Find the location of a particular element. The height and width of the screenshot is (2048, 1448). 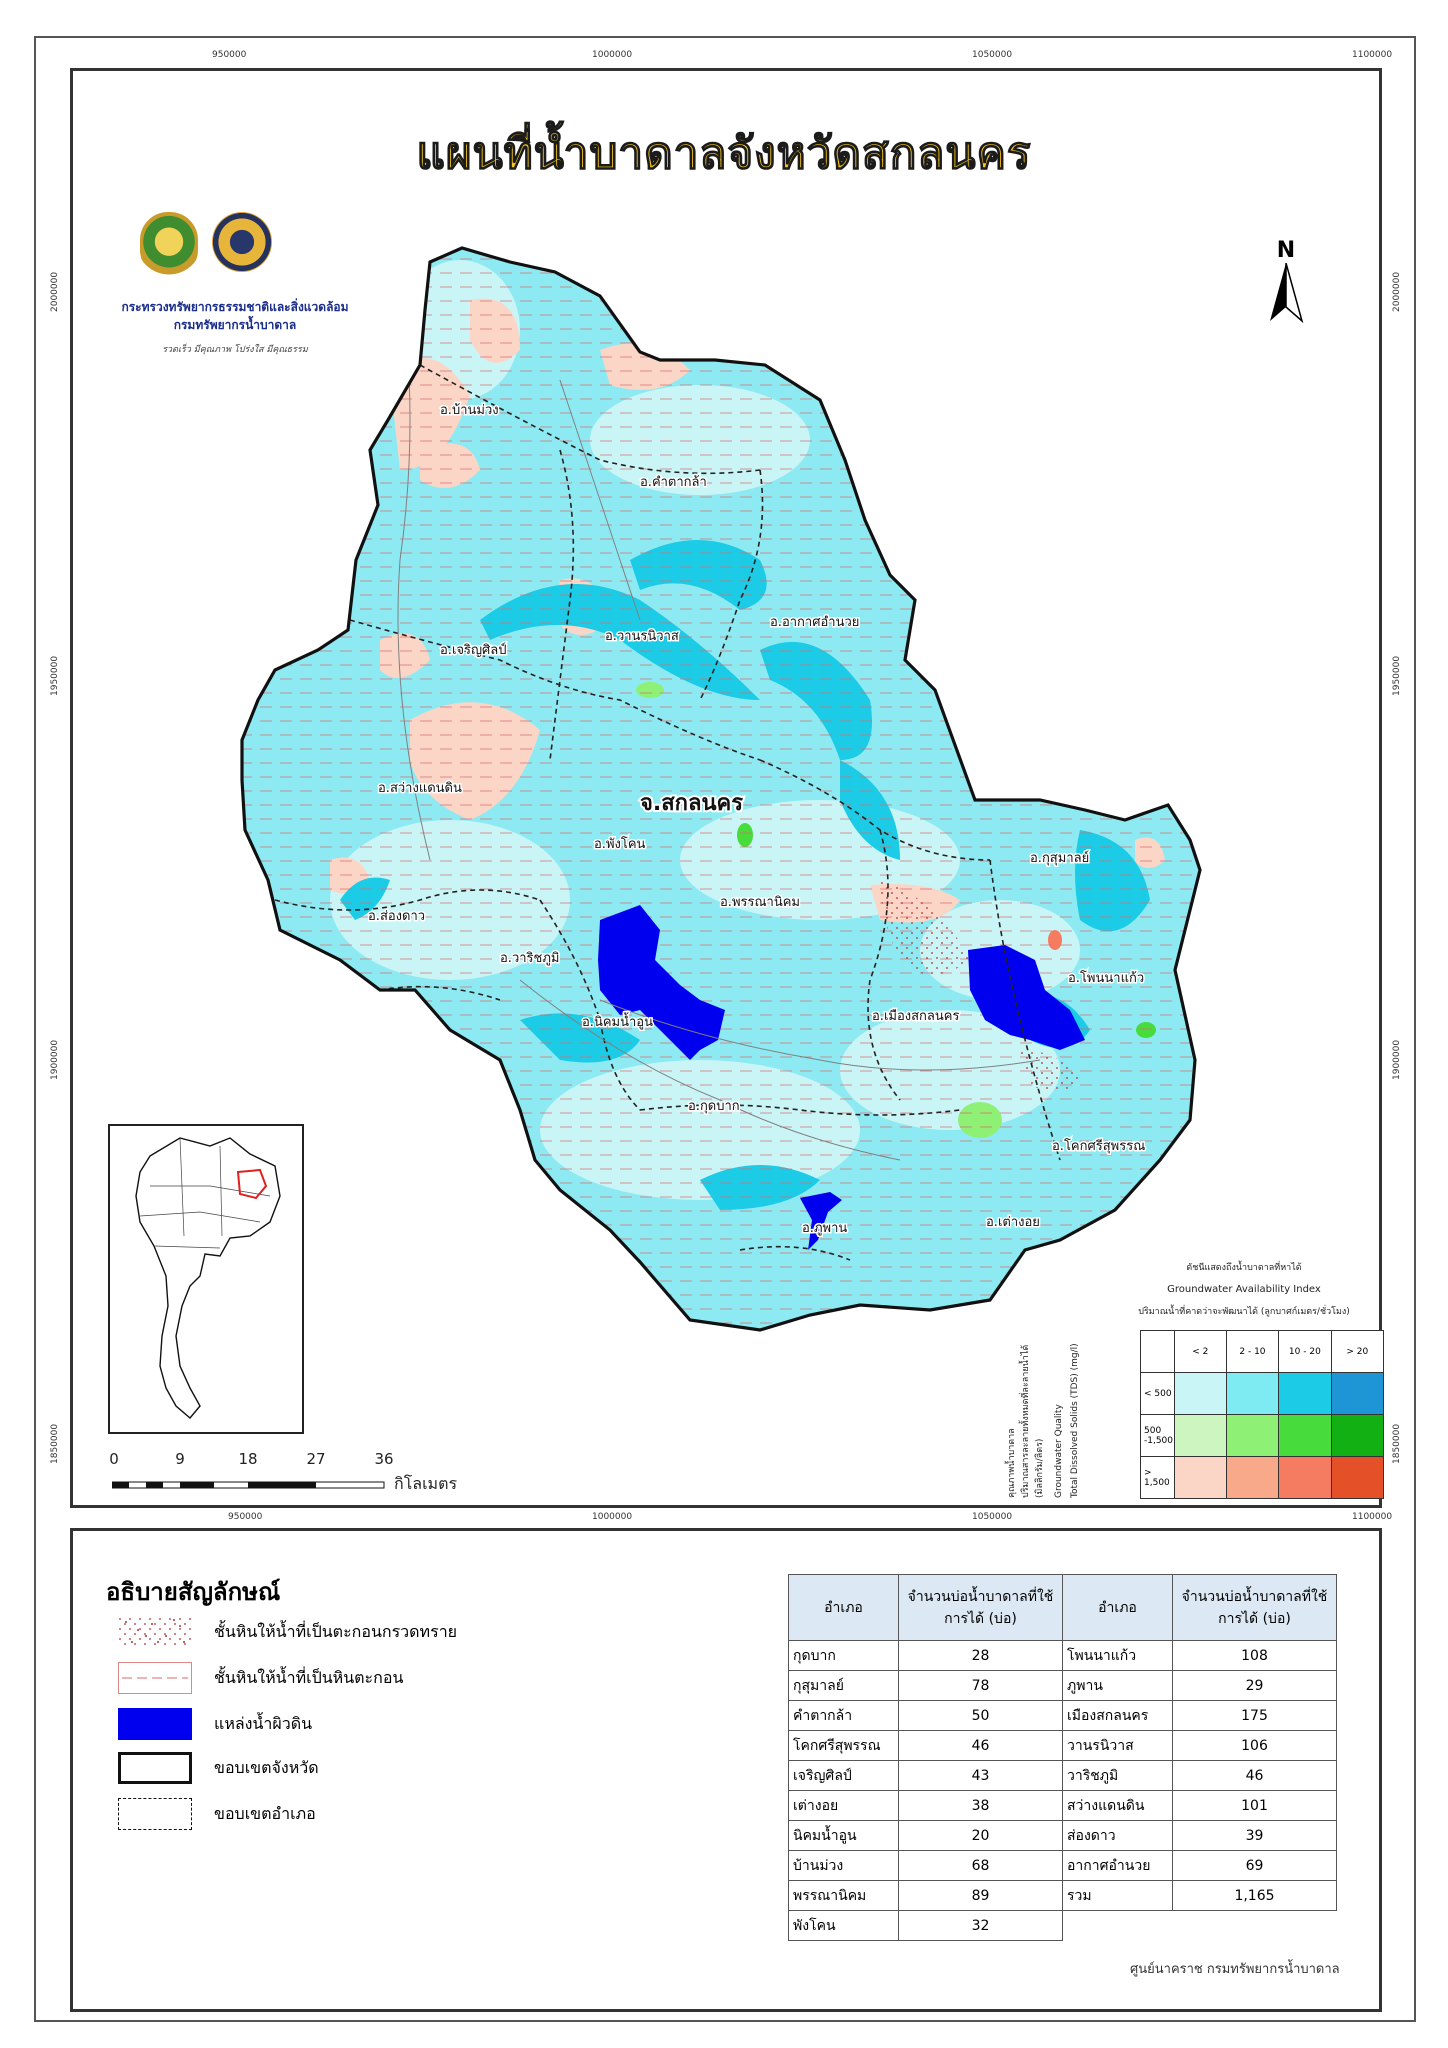

thailand-outline-icon is located at coordinates (208, 1278).